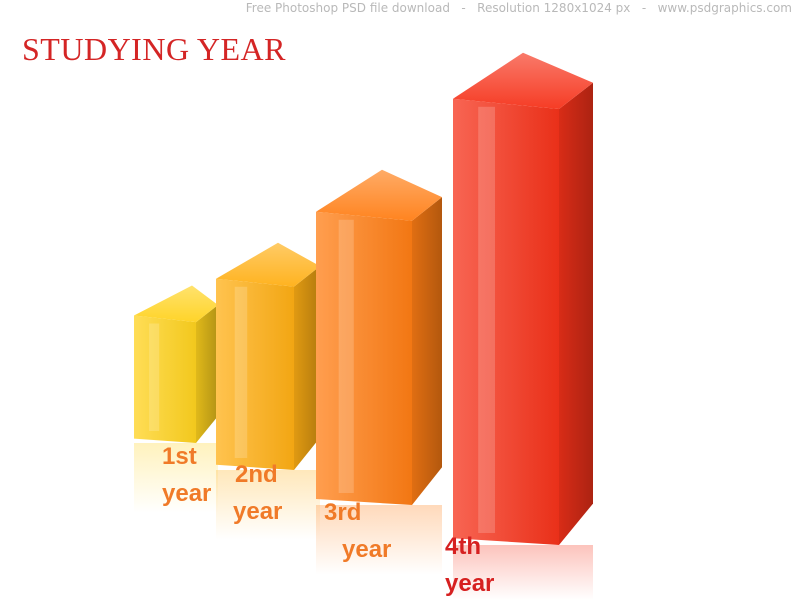 The image size is (800, 600). What do you see at coordinates (463, 546) in the screenshot?
I see `category-label-4-line-1: 4th` at bounding box center [463, 546].